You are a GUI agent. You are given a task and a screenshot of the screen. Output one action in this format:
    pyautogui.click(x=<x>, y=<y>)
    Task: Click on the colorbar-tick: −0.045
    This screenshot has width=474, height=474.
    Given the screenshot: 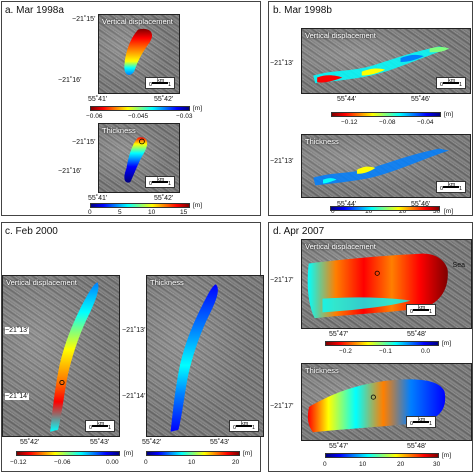 What is the action you would take?
    pyautogui.click(x=138, y=116)
    